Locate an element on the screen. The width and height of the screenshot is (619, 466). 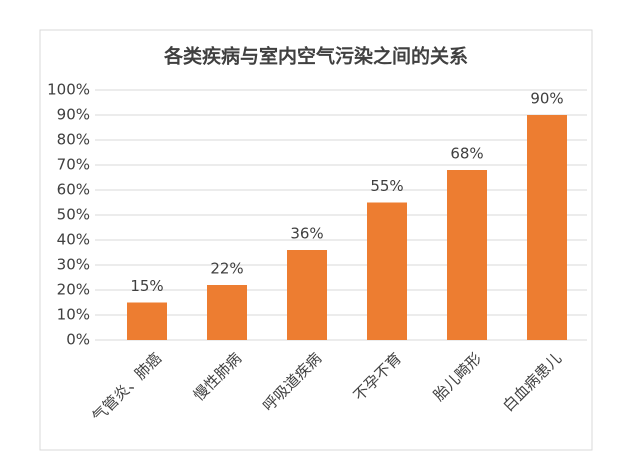
y-tick-label: 20% is located at coordinates (73, 290).